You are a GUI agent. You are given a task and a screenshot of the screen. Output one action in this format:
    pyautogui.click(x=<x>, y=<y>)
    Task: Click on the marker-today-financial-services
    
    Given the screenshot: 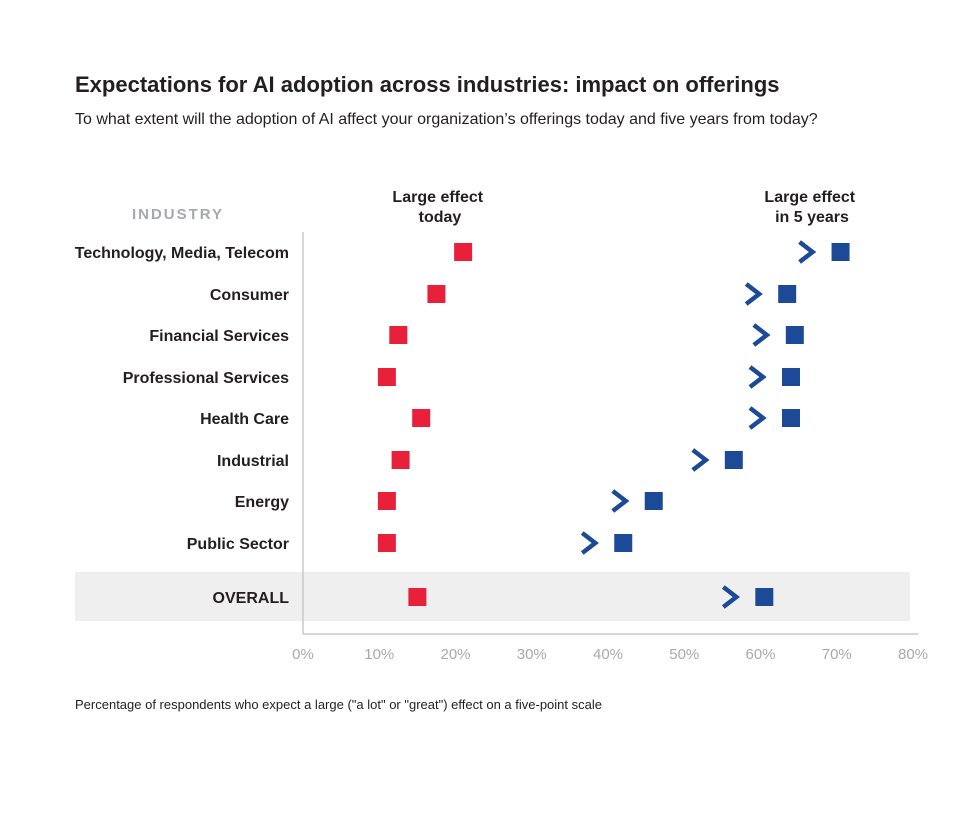 What is the action you would take?
    pyautogui.click(x=398, y=335)
    